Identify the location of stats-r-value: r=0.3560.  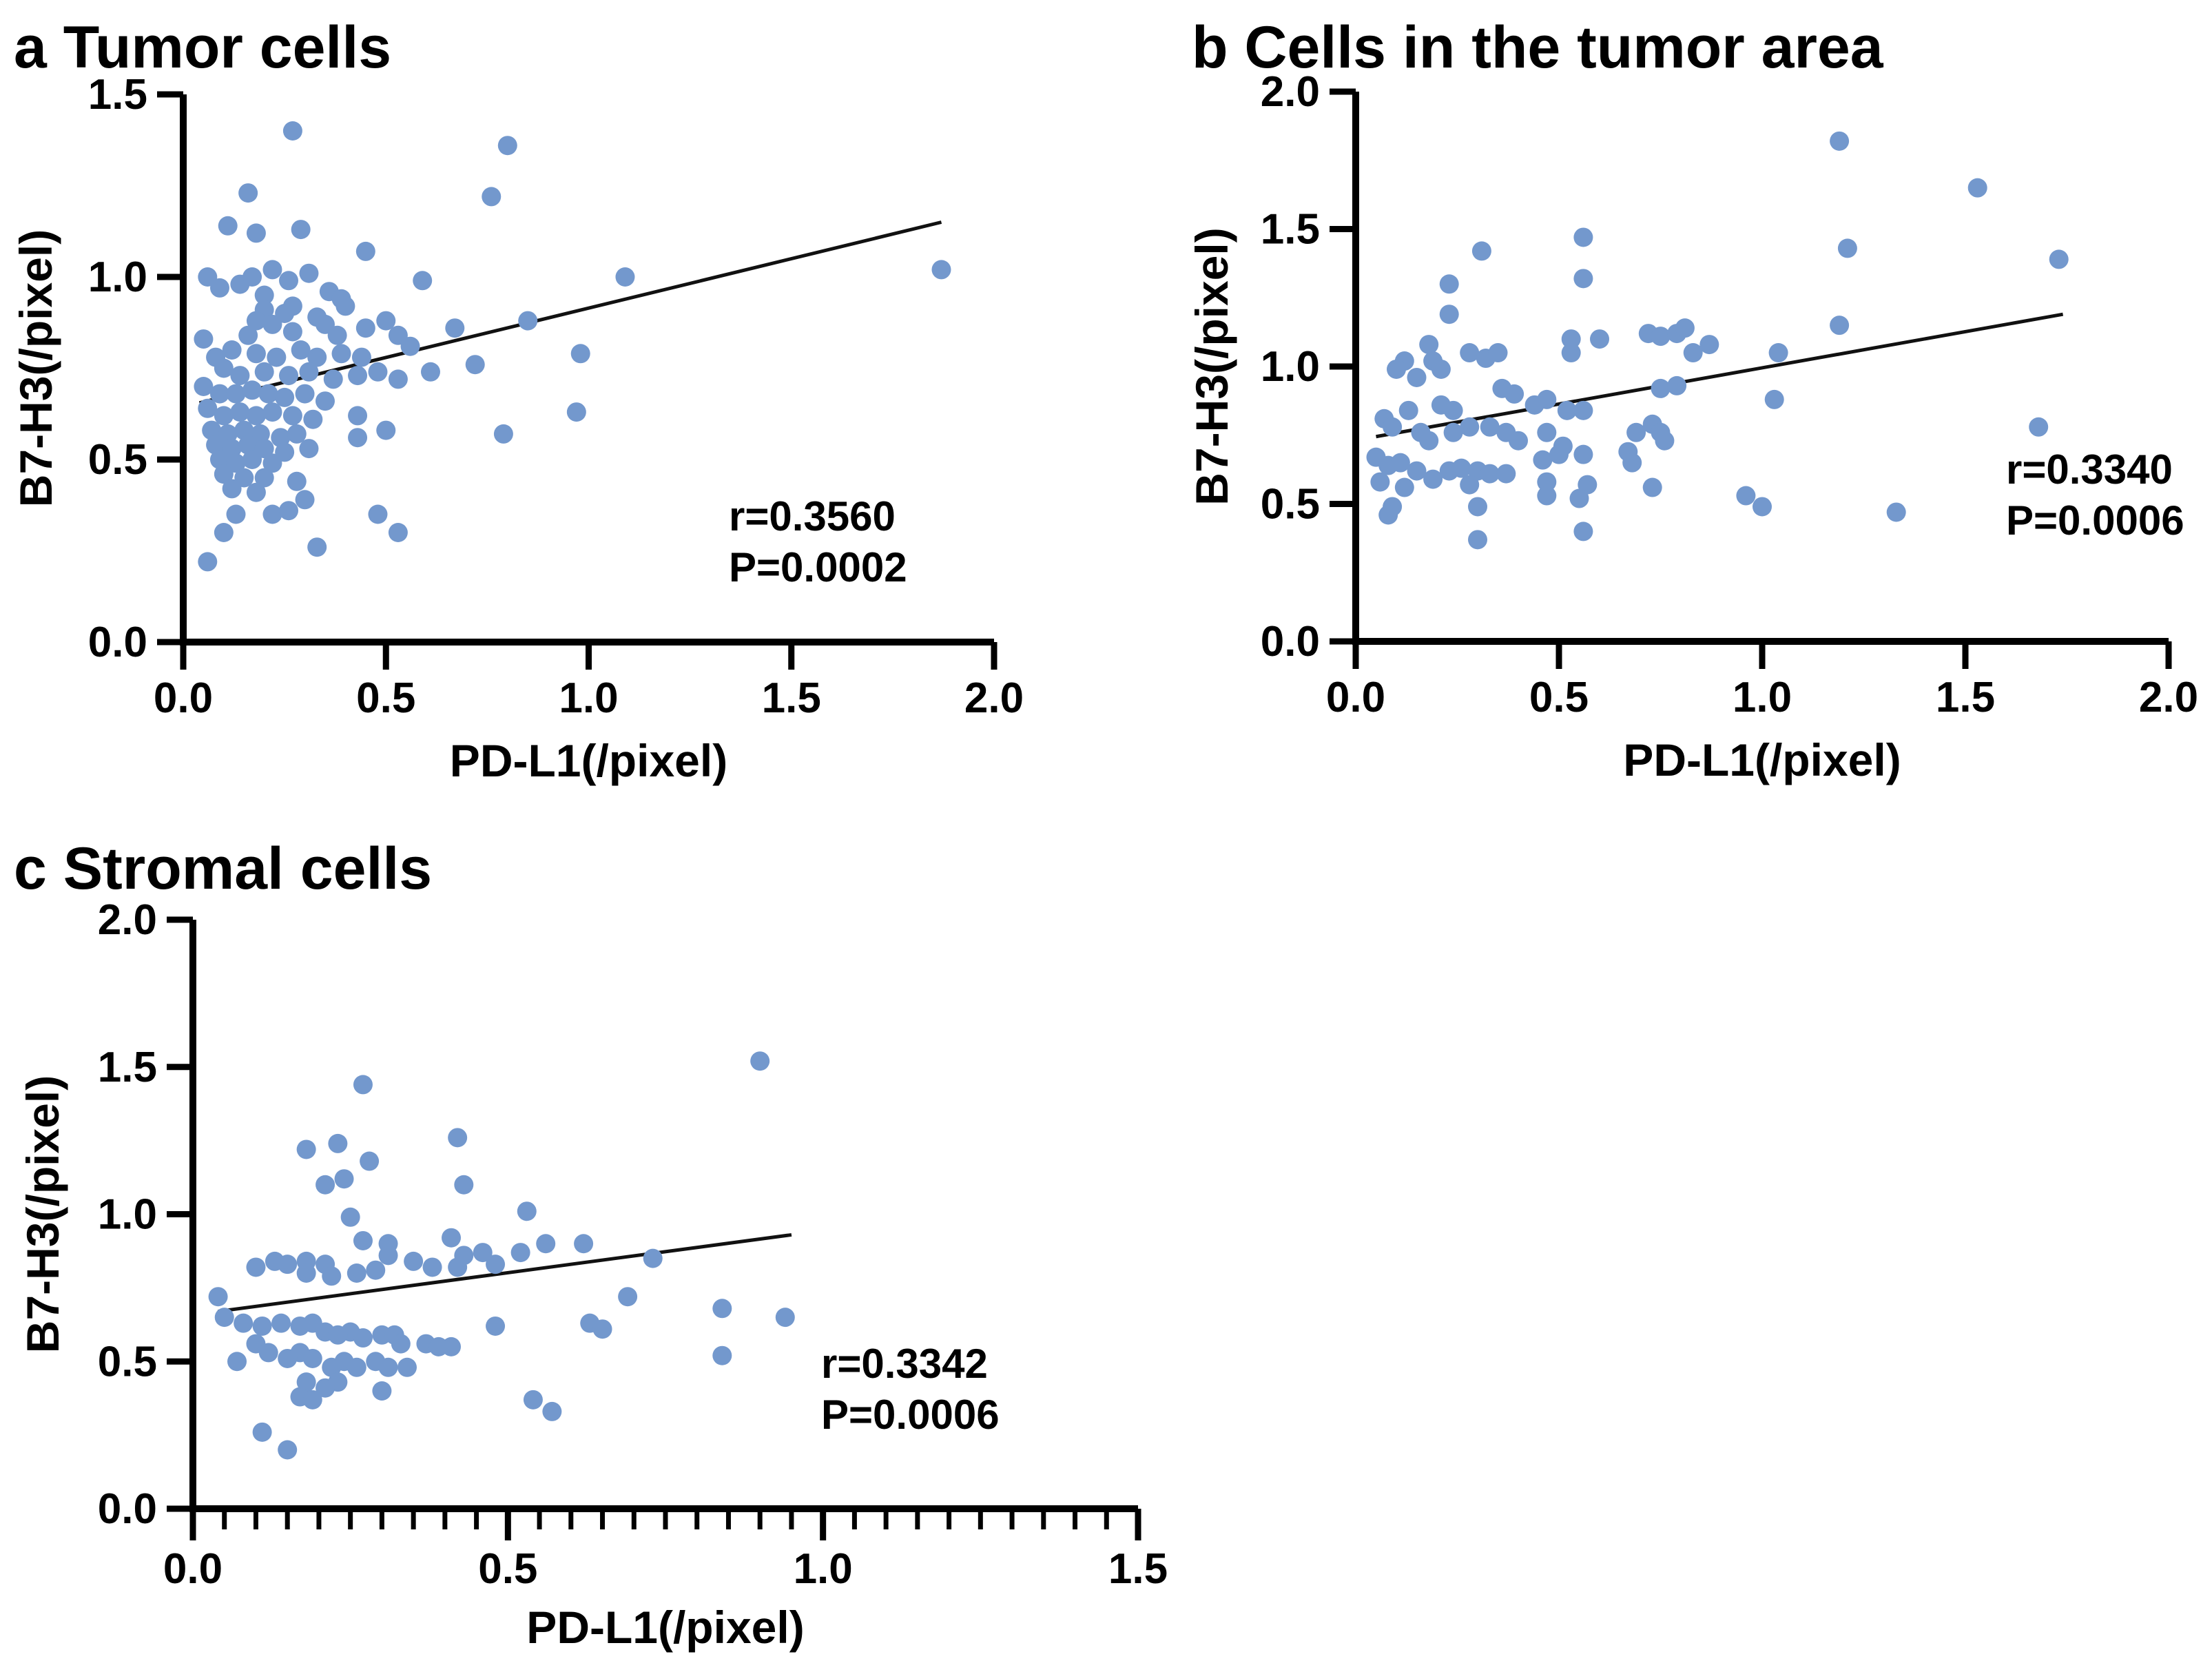
(813, 516).